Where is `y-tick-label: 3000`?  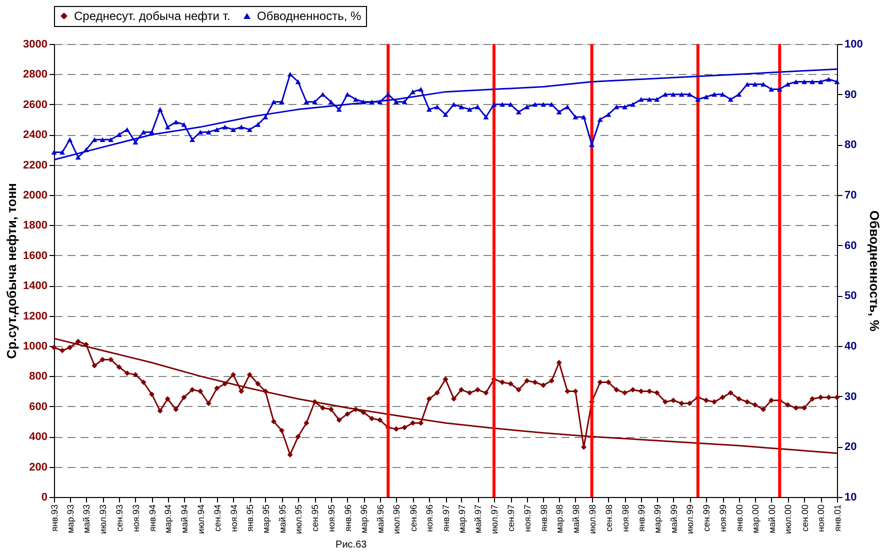 y-tick-label: 3000 is located at coordinates (35, 44).